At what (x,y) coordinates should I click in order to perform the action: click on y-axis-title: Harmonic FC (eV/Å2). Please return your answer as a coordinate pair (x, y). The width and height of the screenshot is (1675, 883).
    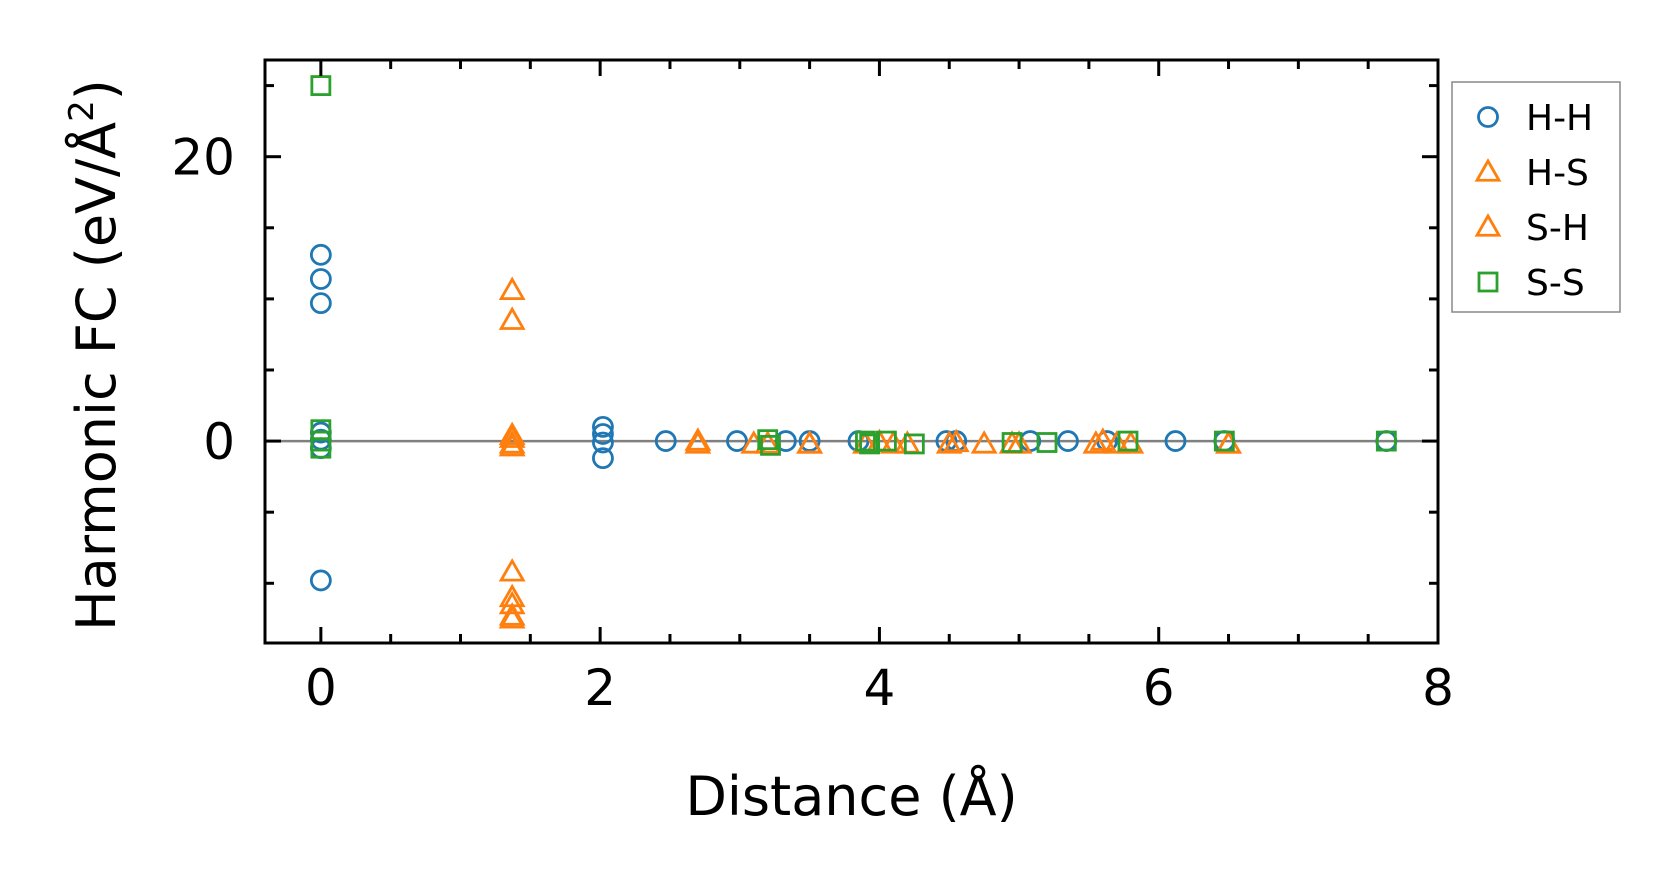
    Looking at the image, I should click on (95, 355).